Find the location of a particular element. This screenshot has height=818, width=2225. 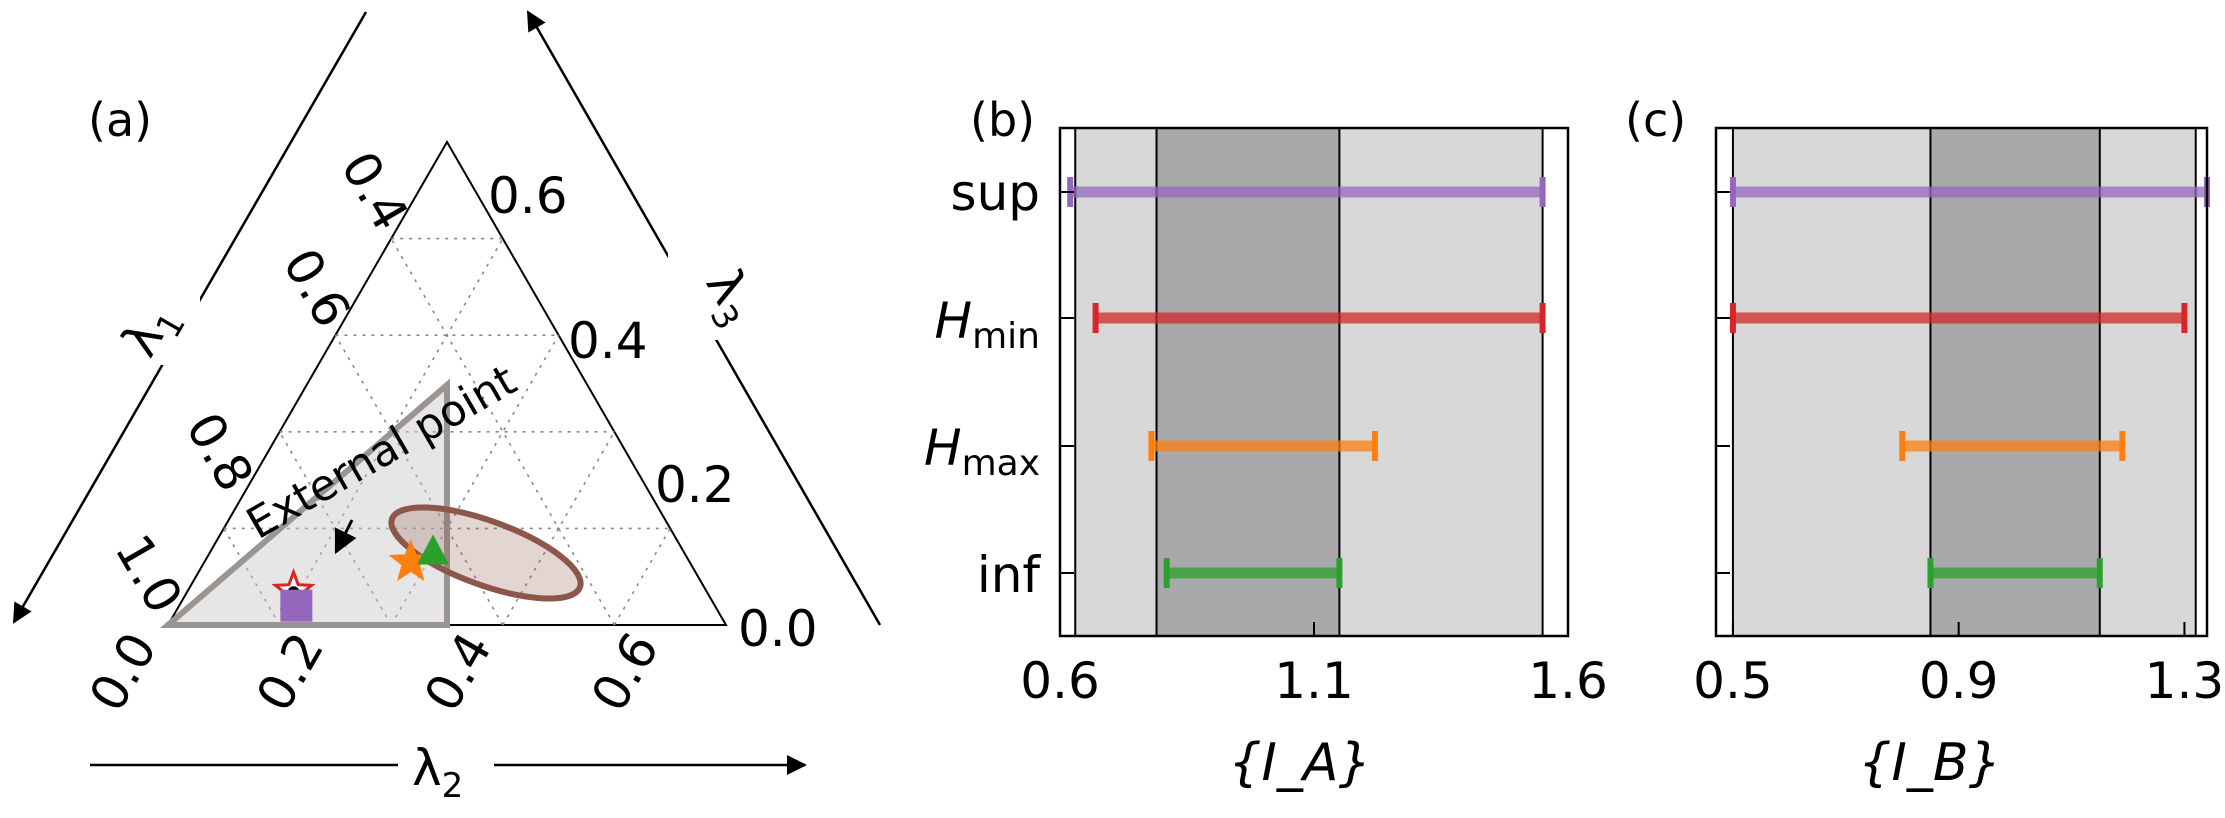

bottom-tick: 0.6 is located at coordinates (625, 672).